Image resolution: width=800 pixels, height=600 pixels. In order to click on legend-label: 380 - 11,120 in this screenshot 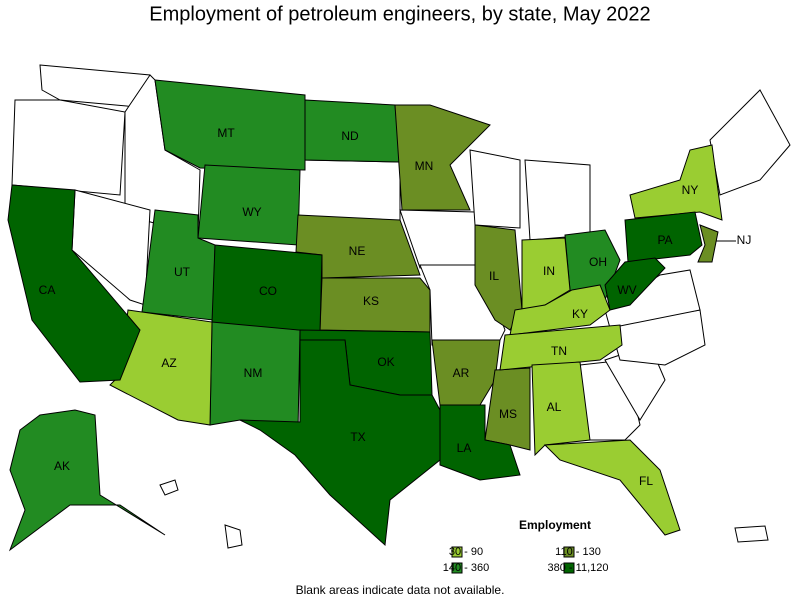, I will do `click(578, 568)`.